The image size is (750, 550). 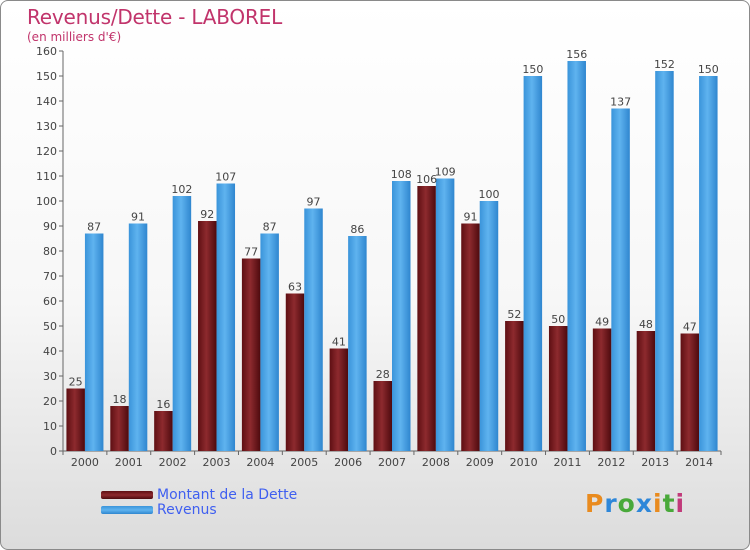 What do you see at coordinates (576, 54) in the screenshot?
I see `data-label-revenus: 156` at bounding box center [576, 54].